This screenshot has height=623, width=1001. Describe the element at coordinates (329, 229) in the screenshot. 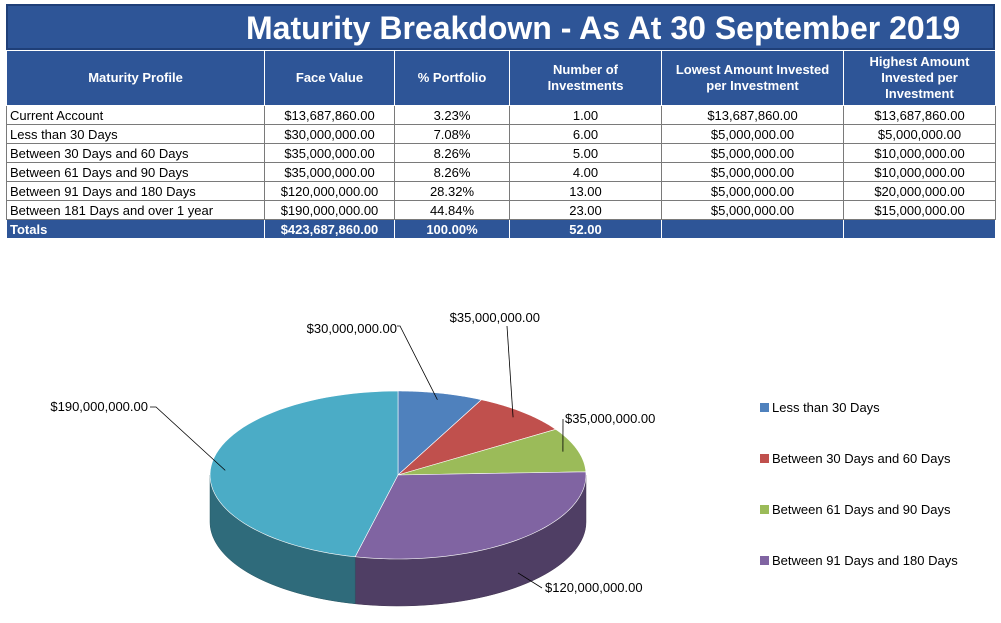

I see `total-face-value: $423,687,860.00` at that location.